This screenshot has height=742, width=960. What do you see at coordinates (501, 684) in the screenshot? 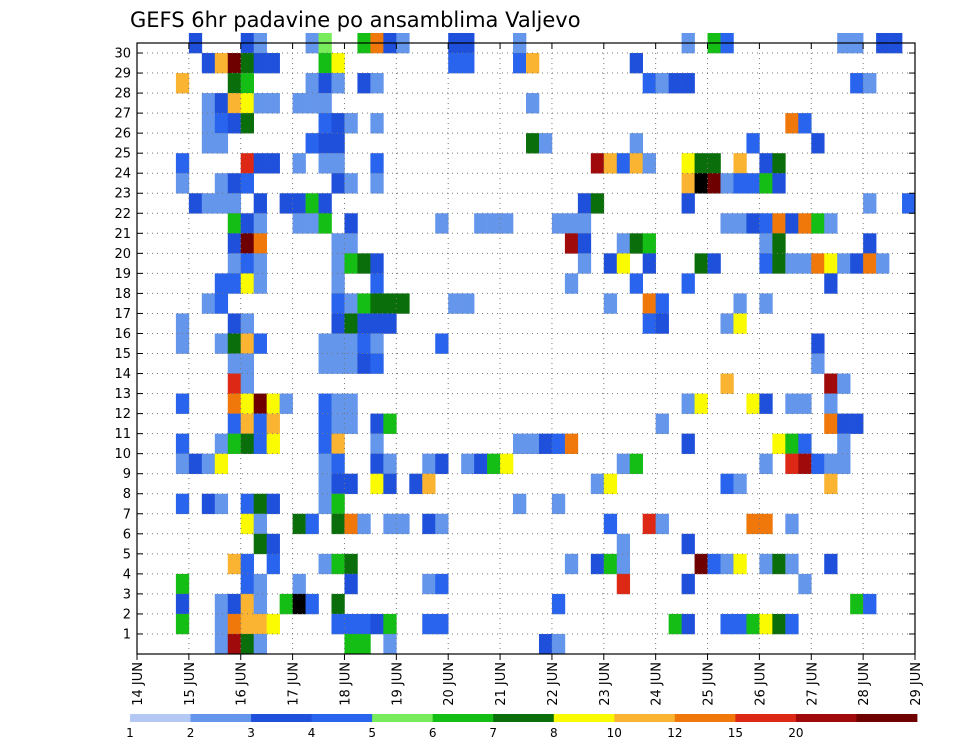
I see `x-tick-label: 21 JUN` at bounding box center [501, 684].